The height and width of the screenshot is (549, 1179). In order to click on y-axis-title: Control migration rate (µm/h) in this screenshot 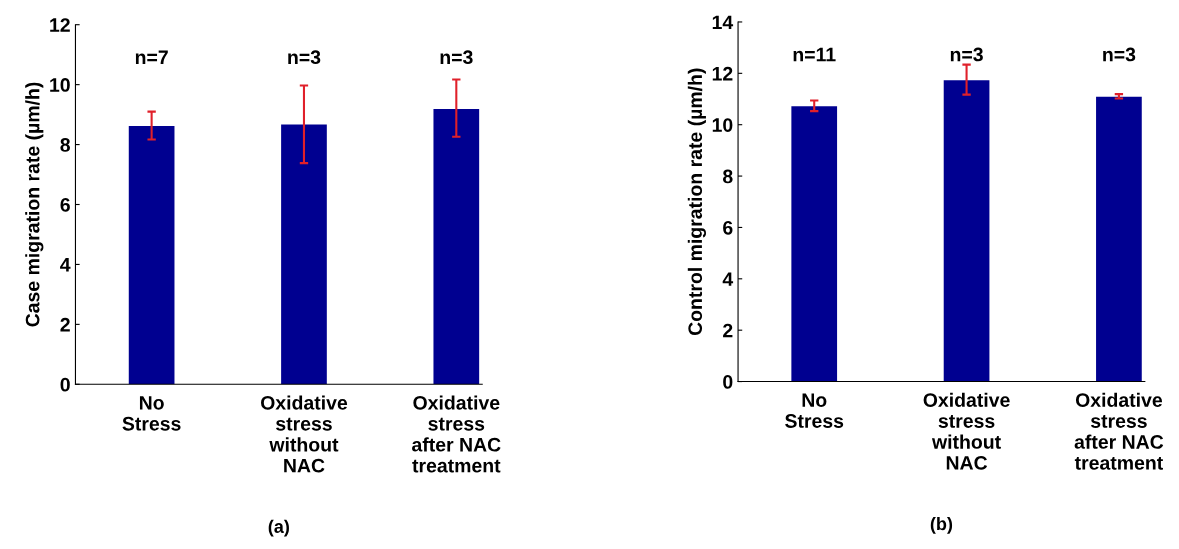, I will do `click(697, 202)`.